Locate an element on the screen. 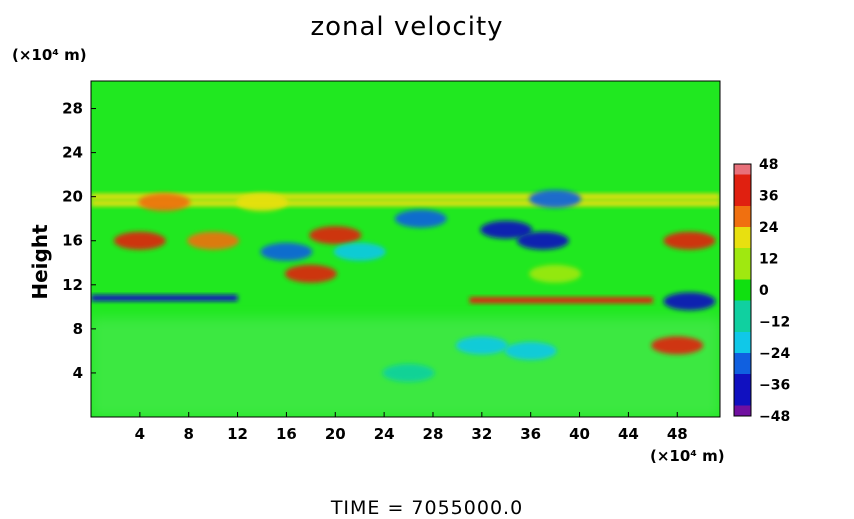 This screenshot has width=854, height=519. y-tick-label: 8 is located at coordinates (78, 329).